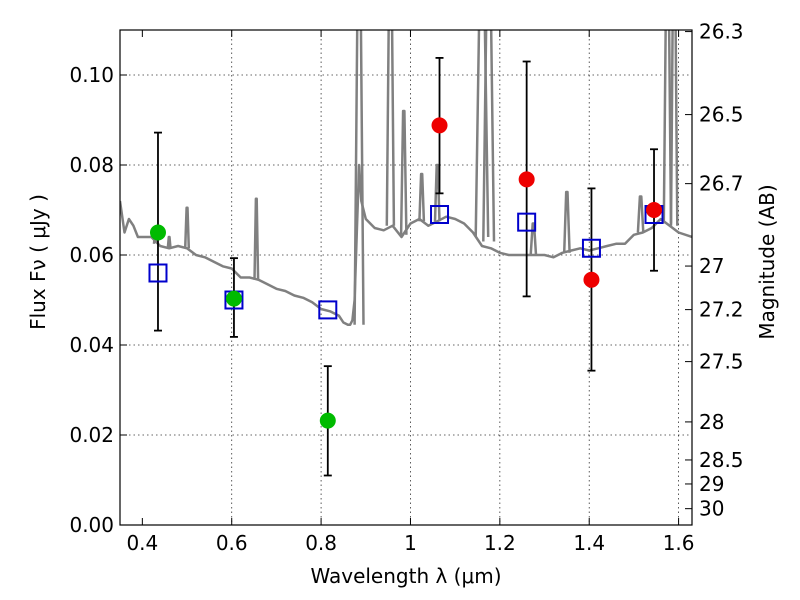 This screenshot has width=800, height=600. I want to click on mag-tick-label: 26.7, so click(721, 184).